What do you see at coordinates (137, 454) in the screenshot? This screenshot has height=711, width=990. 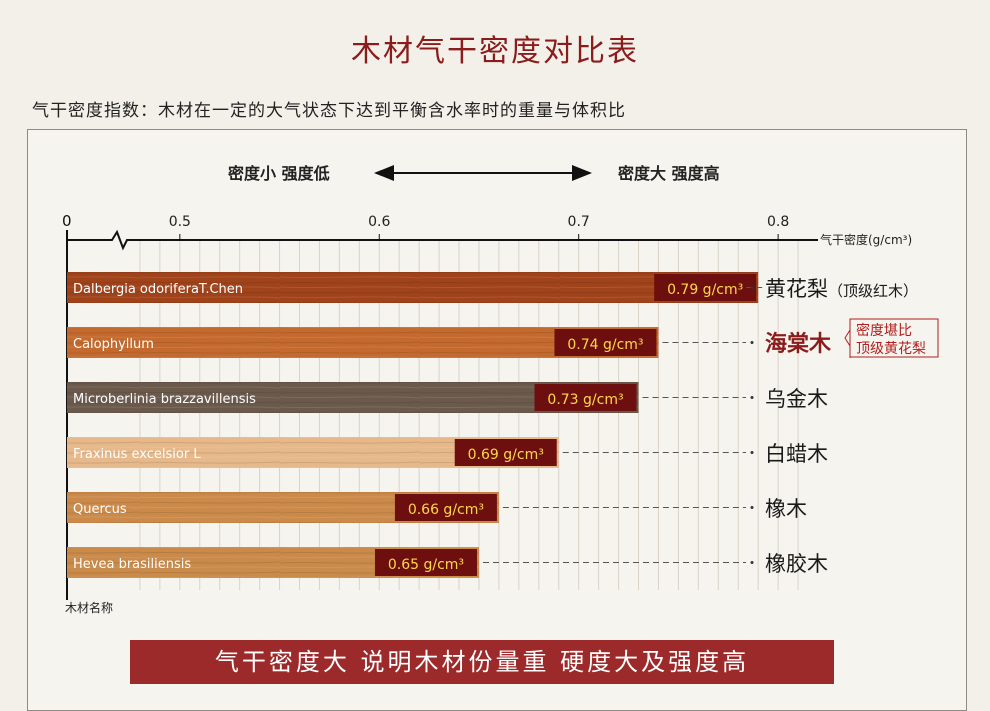 I see `bar-latin-label: Fraxinus excelsior L` at bounding box center [137, 454].